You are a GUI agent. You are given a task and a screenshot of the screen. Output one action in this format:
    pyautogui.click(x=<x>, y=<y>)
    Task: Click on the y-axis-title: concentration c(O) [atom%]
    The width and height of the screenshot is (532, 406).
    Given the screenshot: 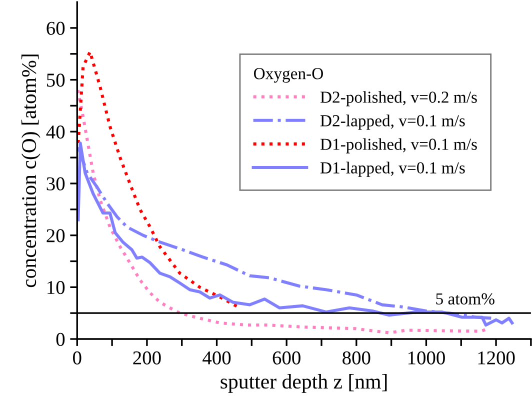 What is the action you would take?
    pyautogui.click(x=30, y=171)
    